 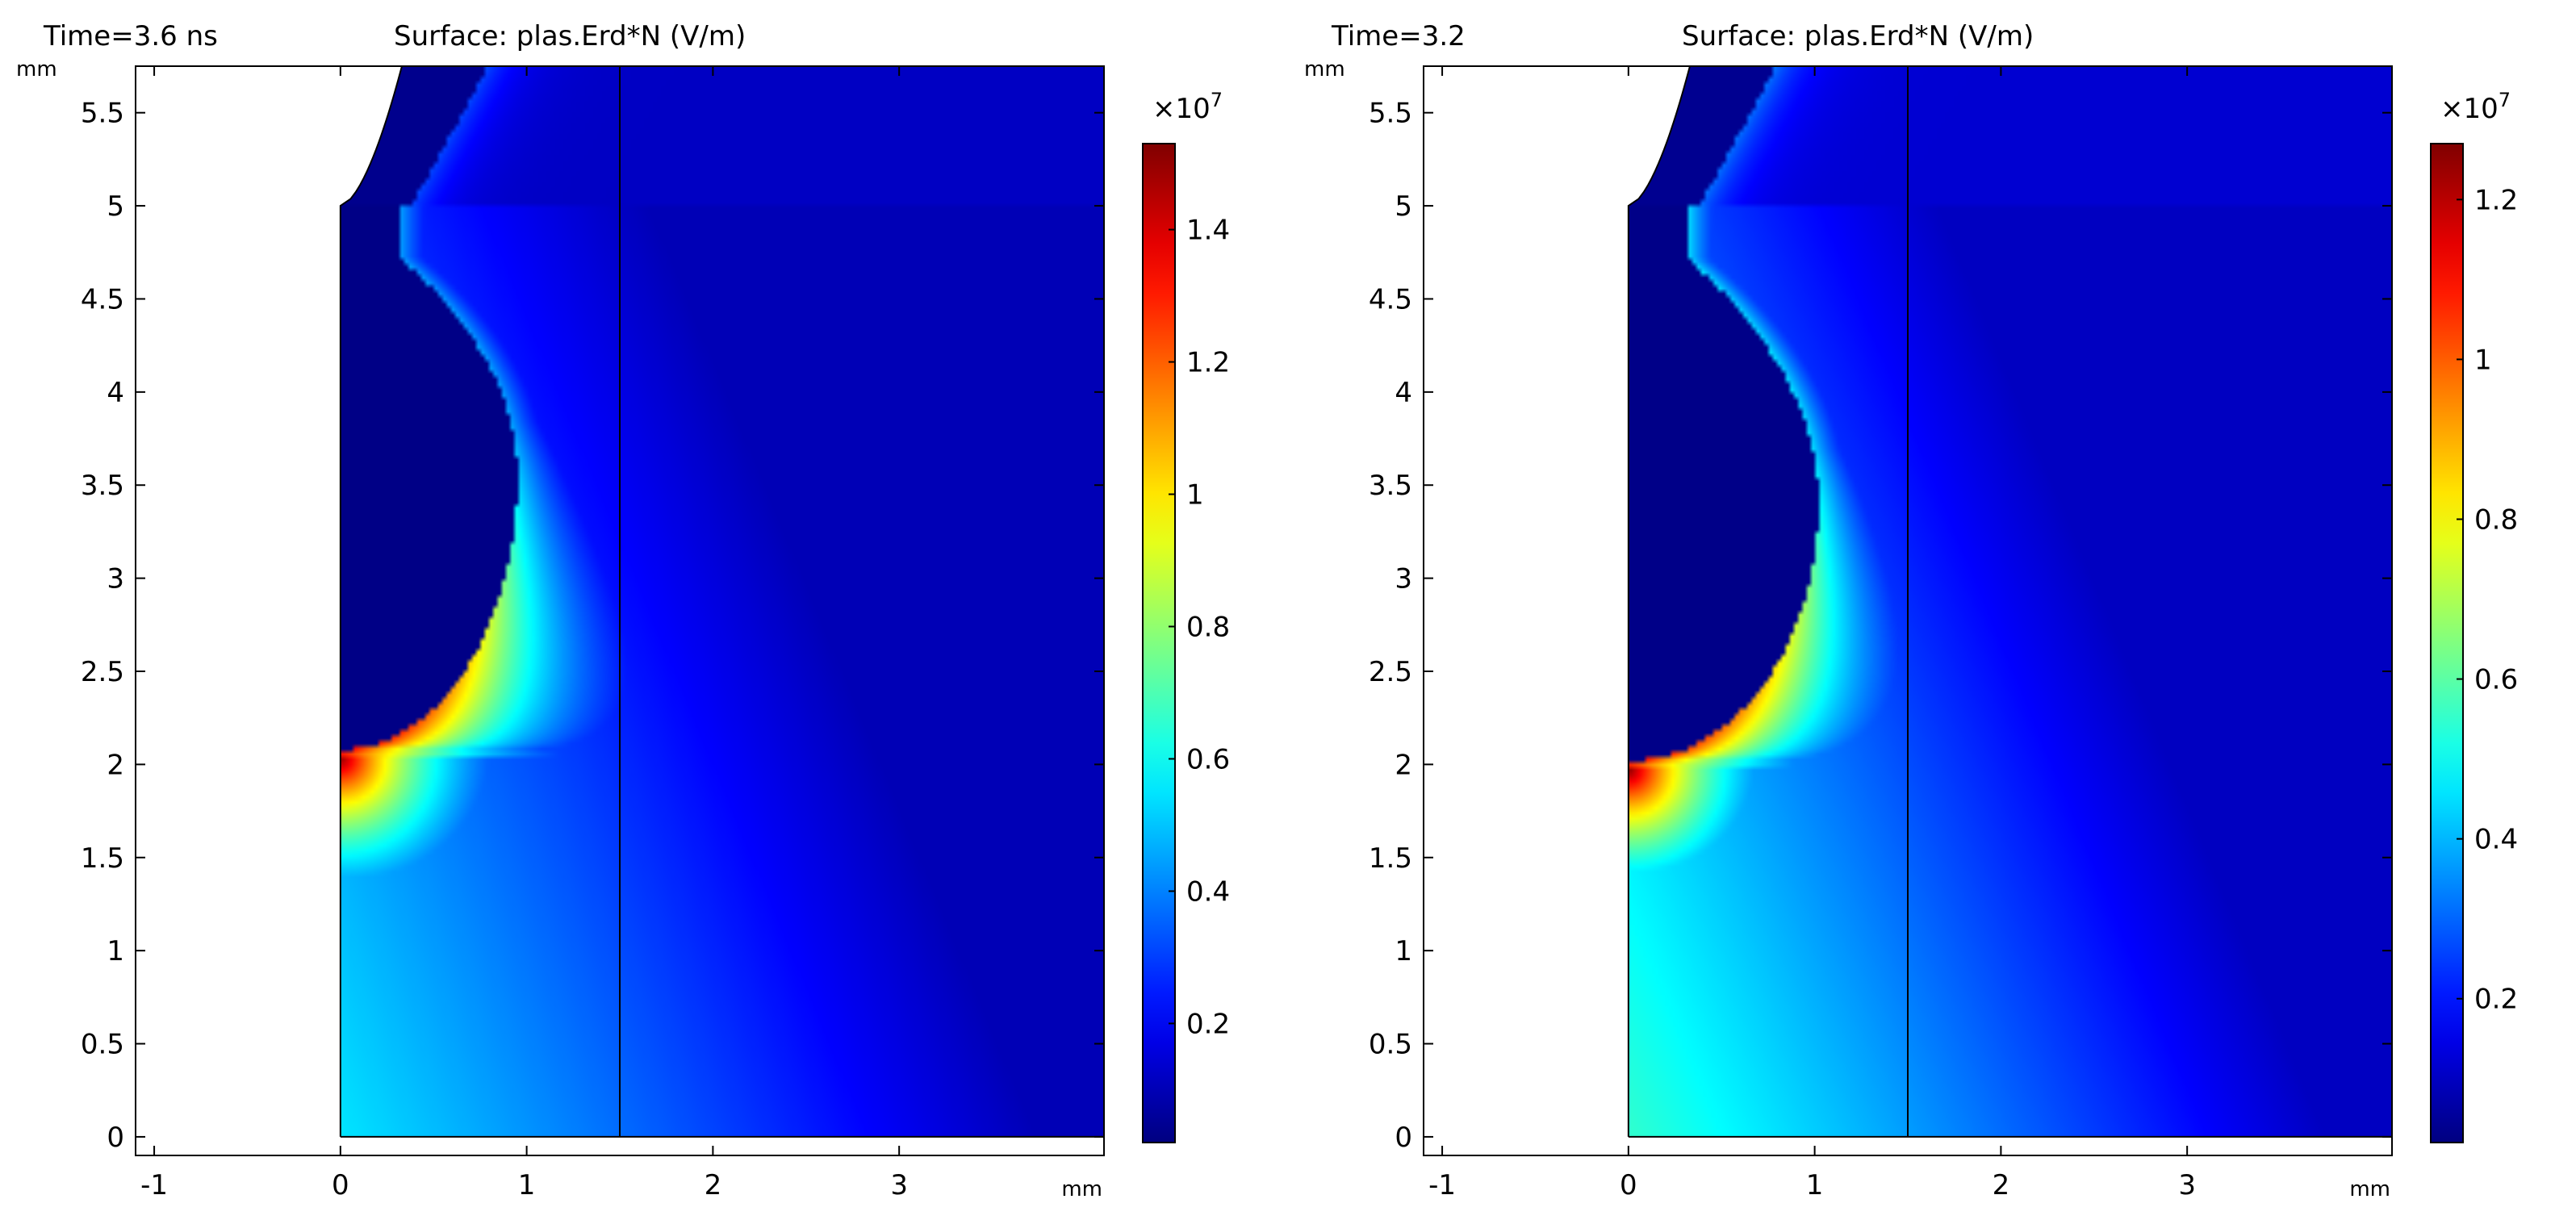 What do you see at coordinates (1398, 36) in the screenshot?
I see `plot-time-title: Time=3.2` at bounding box center [1398, 36].